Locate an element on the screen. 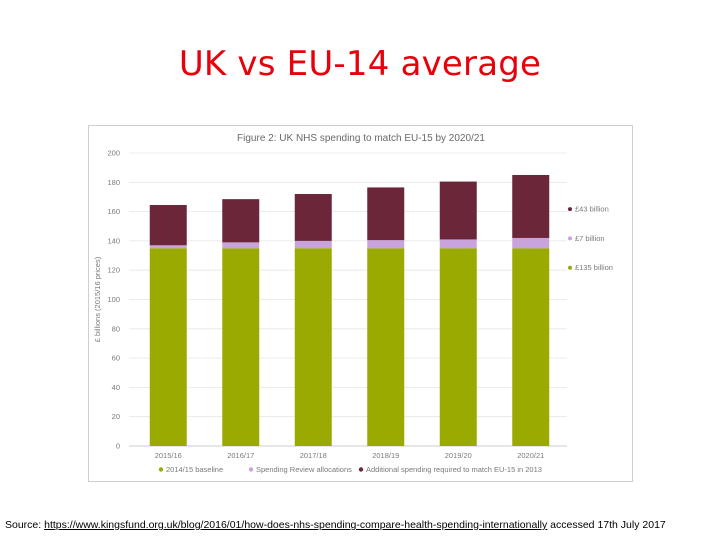  y-tick-label: 100 is located at coordinates (113, 299).